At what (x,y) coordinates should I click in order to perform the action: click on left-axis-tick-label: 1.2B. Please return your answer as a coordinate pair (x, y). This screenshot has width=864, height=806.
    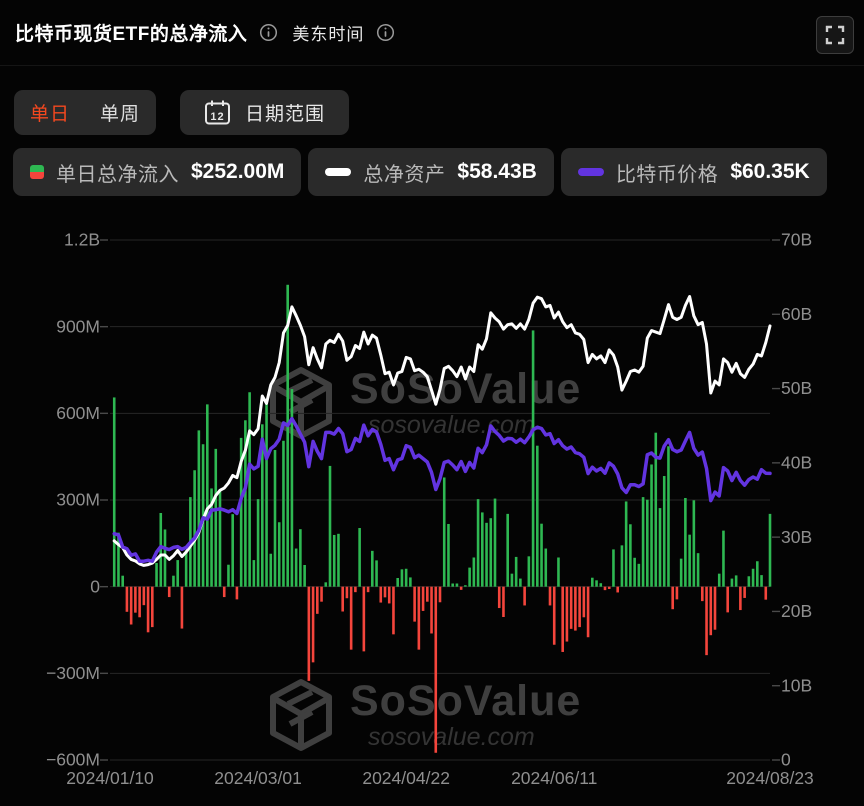
    Looking at the image, I should click on (82, 240).